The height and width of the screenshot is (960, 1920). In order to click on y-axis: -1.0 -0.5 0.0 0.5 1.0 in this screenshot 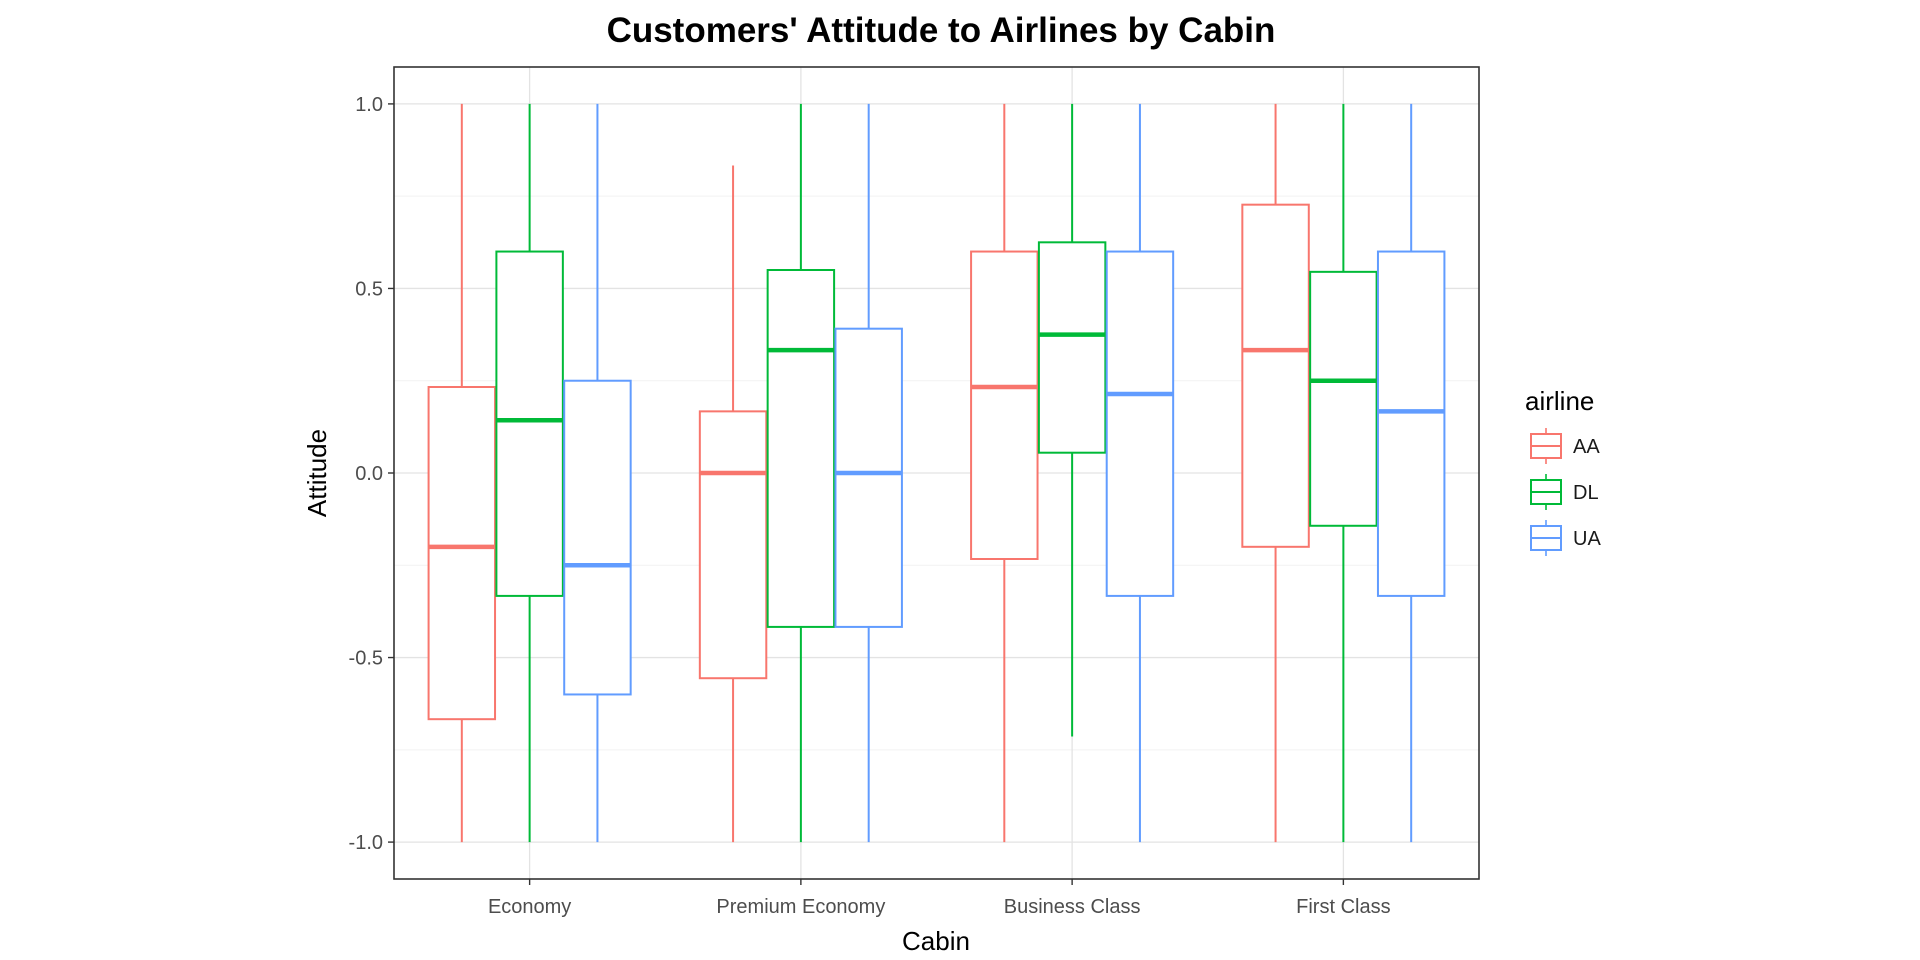, I will do `click(371, 474)`.